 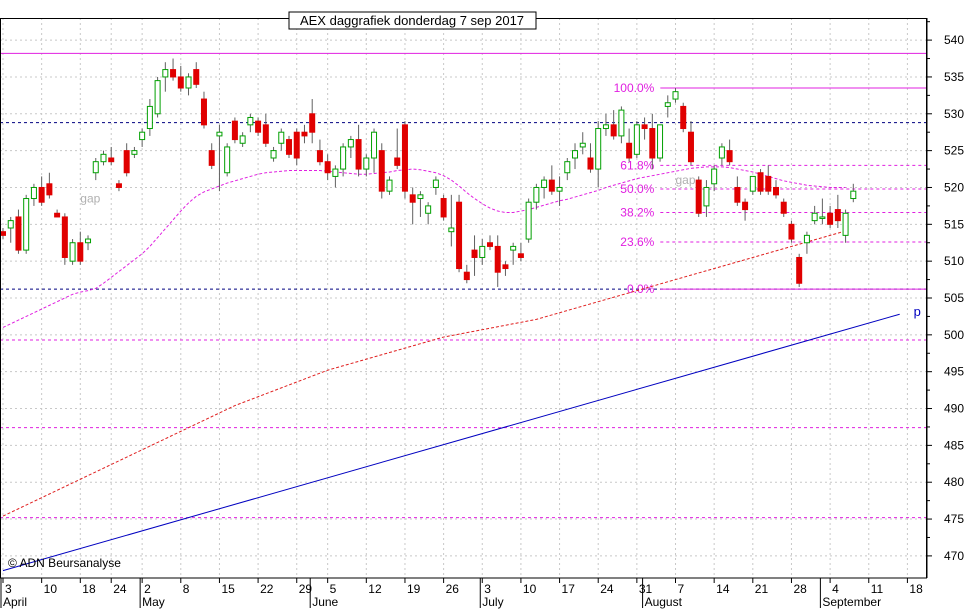 I want to click on x-tick-label: 8, so click(x=186, y=589).